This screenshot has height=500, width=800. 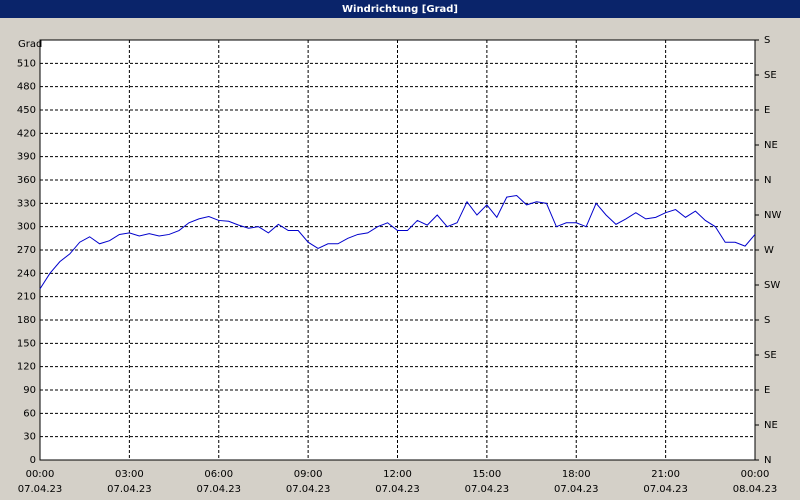 What do you see at coordinates (26, 63) in the screenshot?
I see `y-tick-label: 510` at bounding box center [26, 63].